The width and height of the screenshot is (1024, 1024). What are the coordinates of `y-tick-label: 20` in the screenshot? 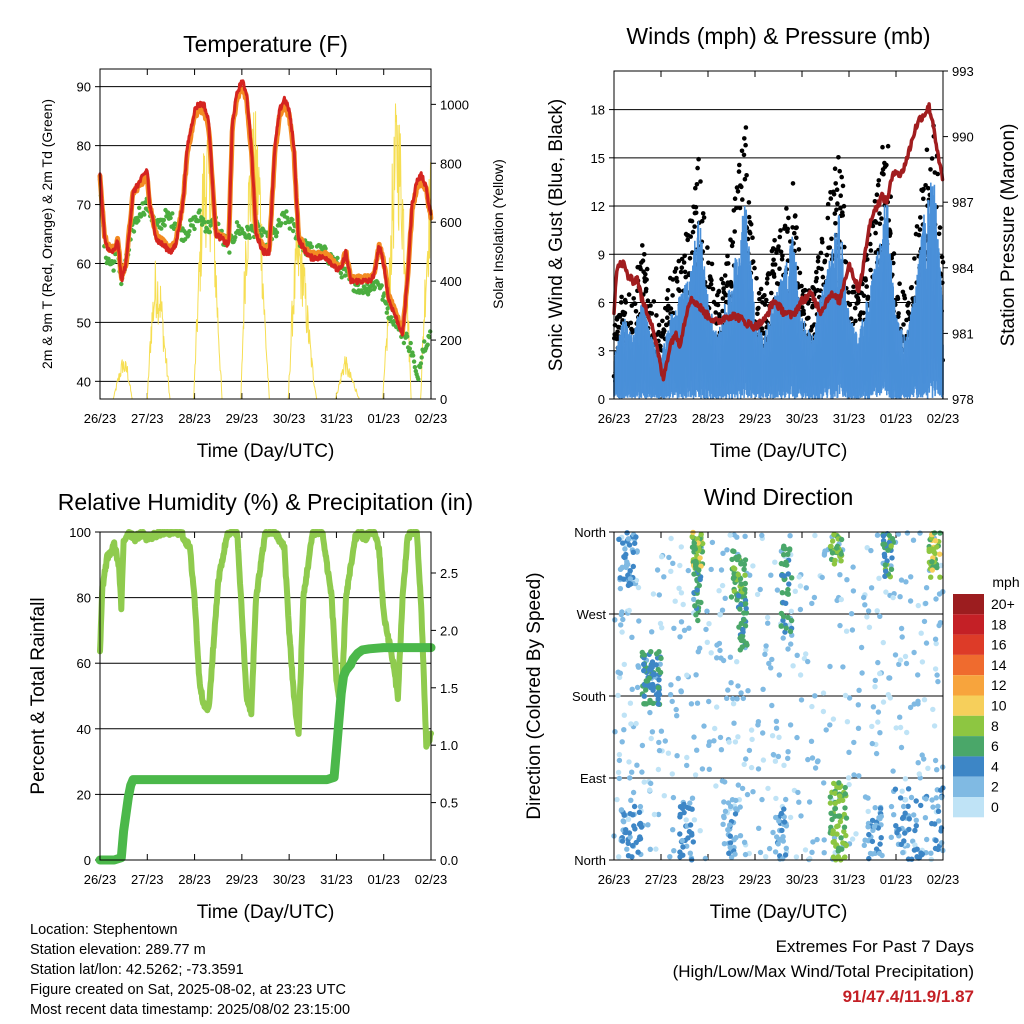 It's located at (84, 794).